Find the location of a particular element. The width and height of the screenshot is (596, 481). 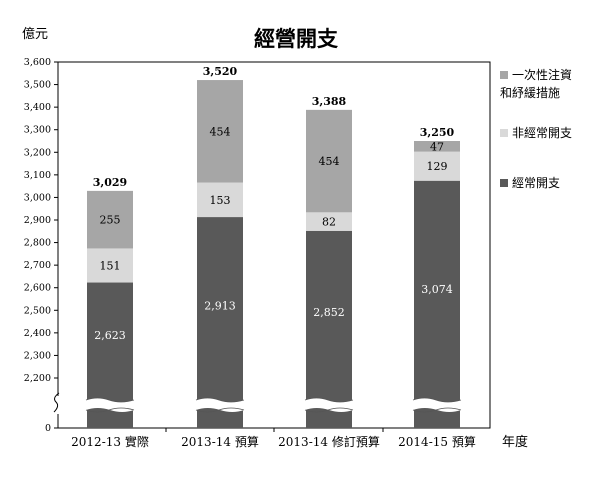

chart-title: 經營開支 is located at coordinates (296, 38).